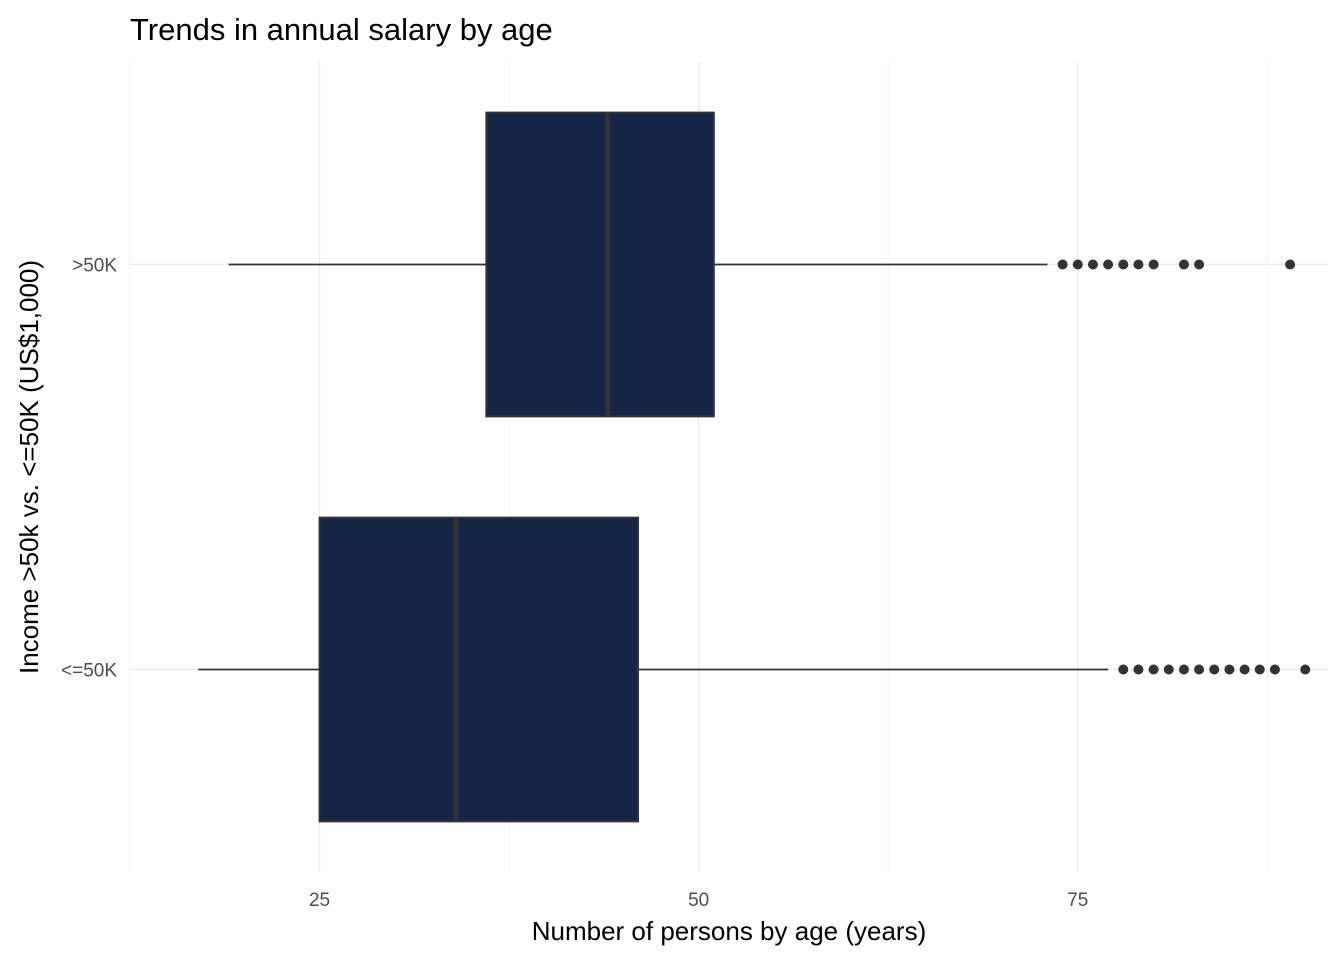 The image size is (1344, 960). I want to click on y-tick-label: >50K, so click(94, 266).